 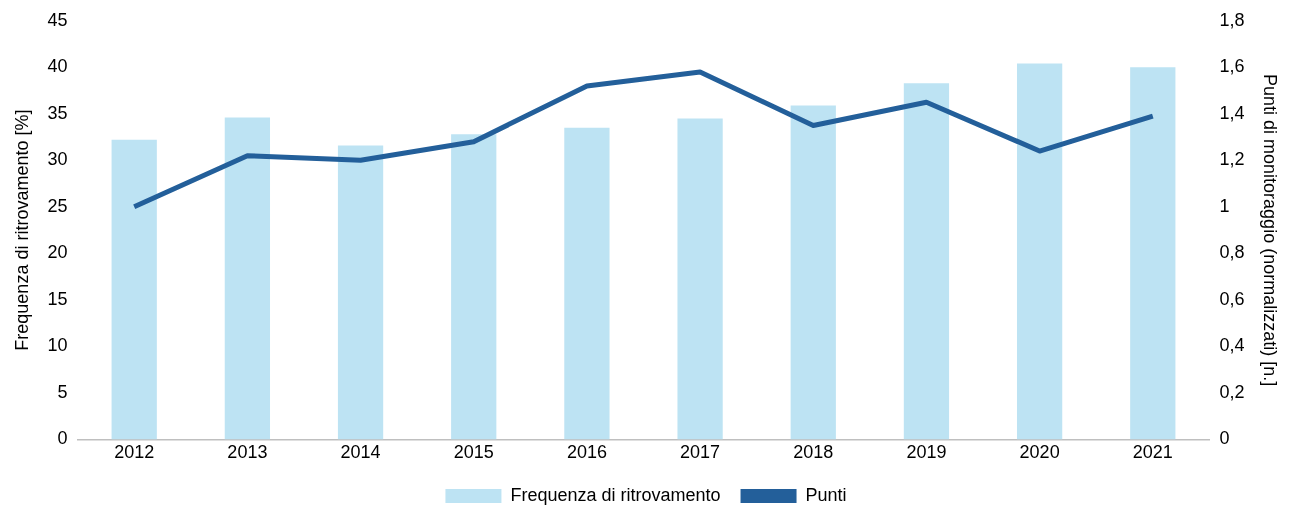 What do you see at coordinates (1224, 438) in the screenshot?
I see `y2-tick-label: 0` at bounding box center [1224, 438].